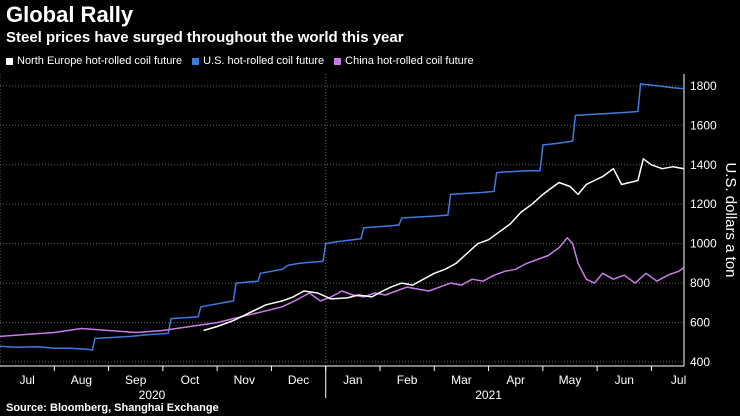  I want to click on legend-swatch-north-europe, so click(9, 61).